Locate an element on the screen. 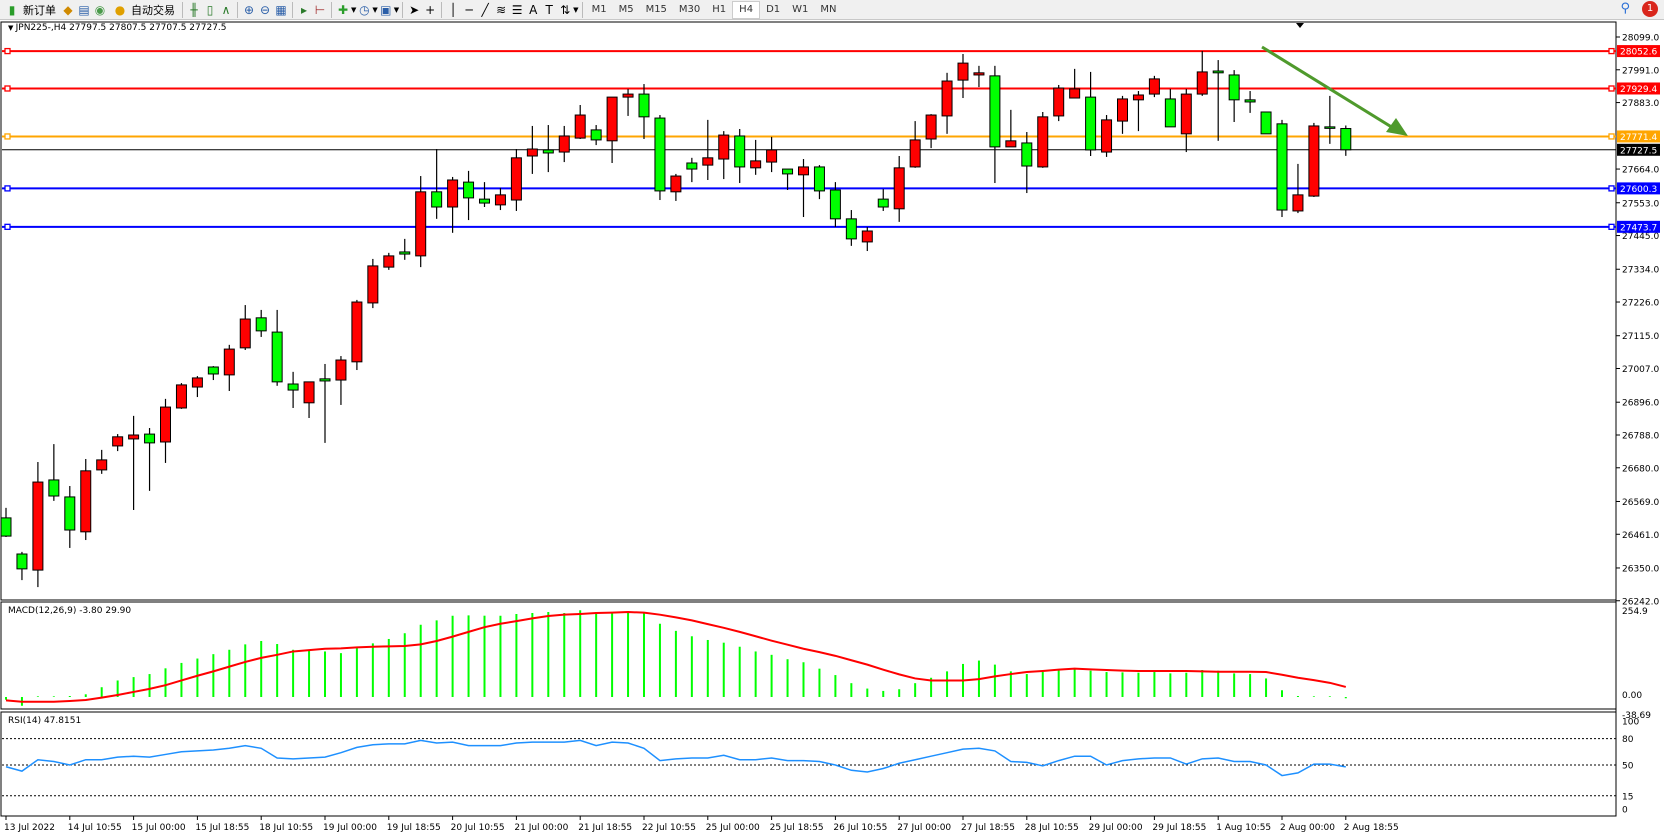 The width and height of the screenshot is (1664, 838). timeframe-h4: H4 is located at coordinates (746, 9).